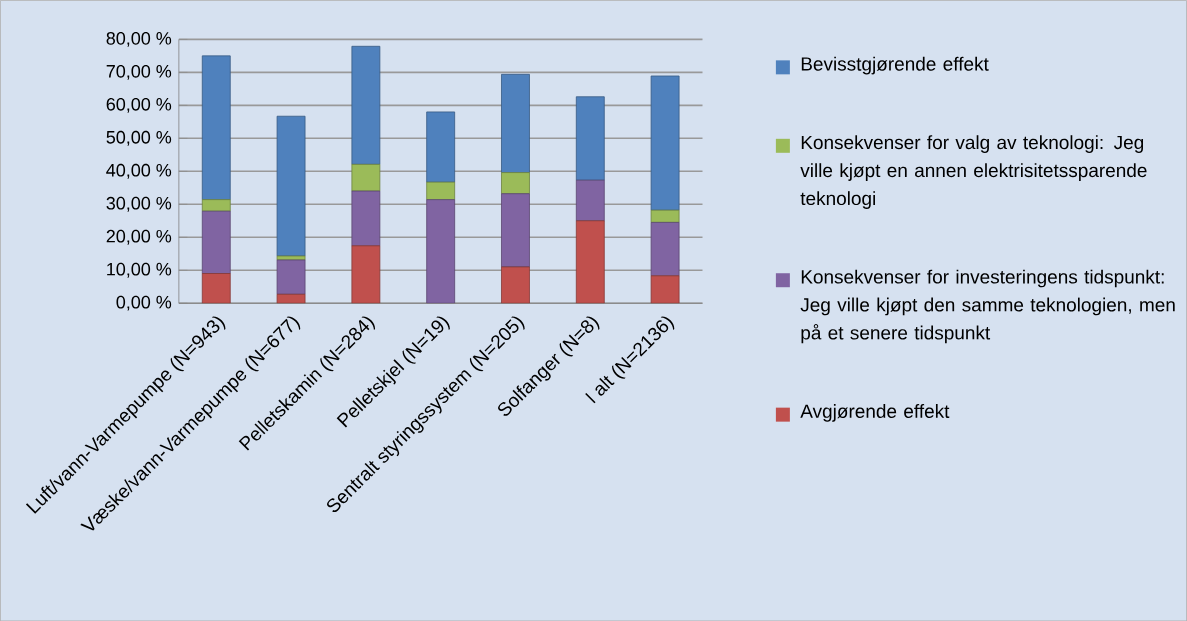 This screenshot has width=1187, height=621. I want to click on y-tick-label: 80,00 %, so click(139, 39).